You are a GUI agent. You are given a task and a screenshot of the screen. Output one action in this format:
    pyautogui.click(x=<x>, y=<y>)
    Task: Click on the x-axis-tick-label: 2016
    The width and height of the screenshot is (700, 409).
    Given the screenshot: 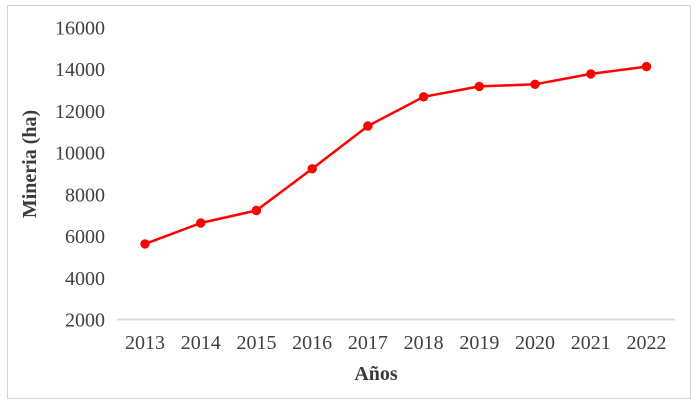 What is the action you would take?
    pyautogui.click(x=312, y=343)
    